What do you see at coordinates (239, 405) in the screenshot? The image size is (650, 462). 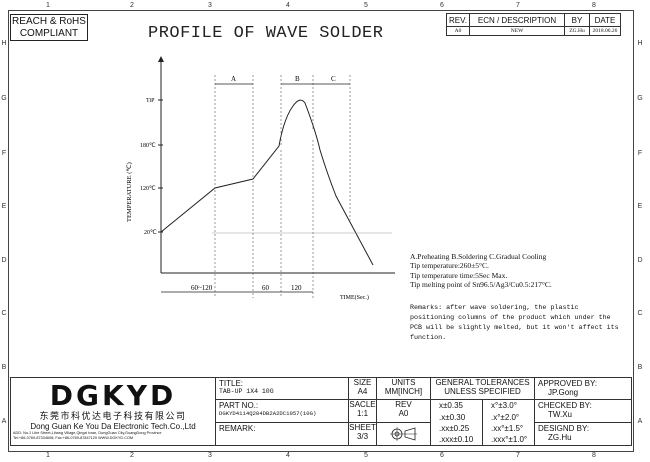 I see `part-label: PART NO.:` at bounding box center [239, 405].